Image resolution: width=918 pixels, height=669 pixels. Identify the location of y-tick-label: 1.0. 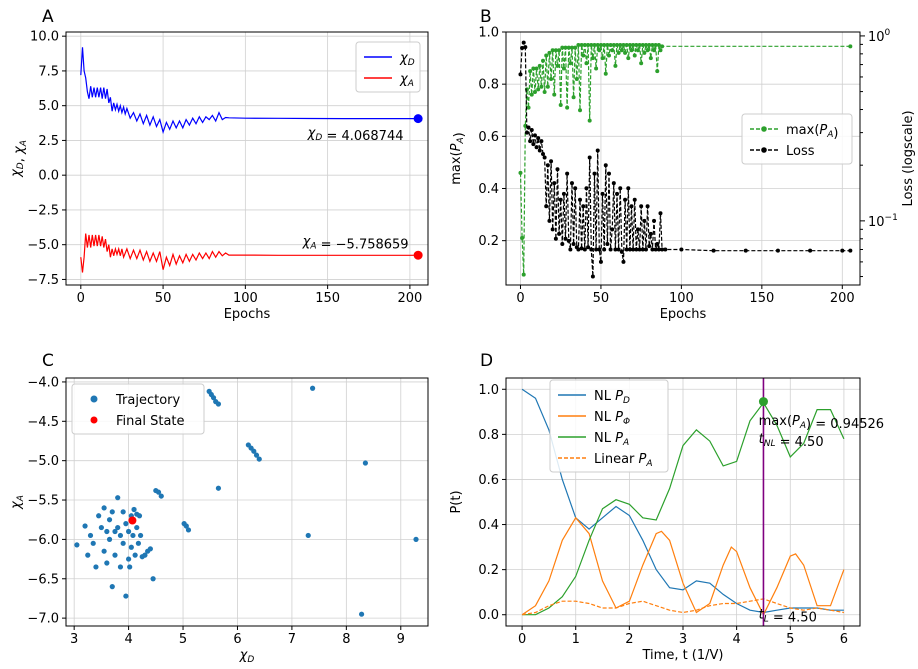
(488, 390).